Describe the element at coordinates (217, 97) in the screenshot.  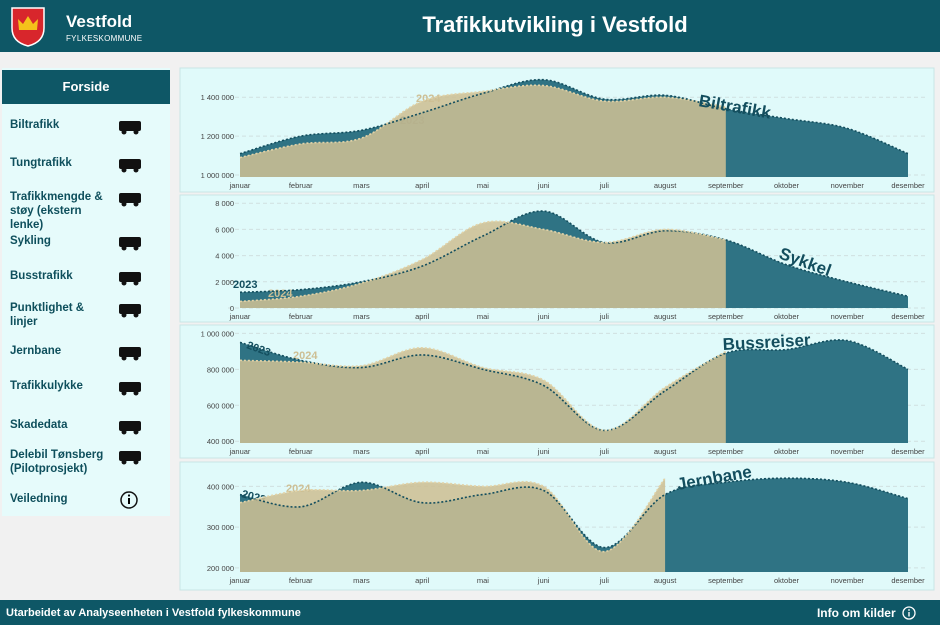
I see `y-tick-label: 1 400 000` at that location.